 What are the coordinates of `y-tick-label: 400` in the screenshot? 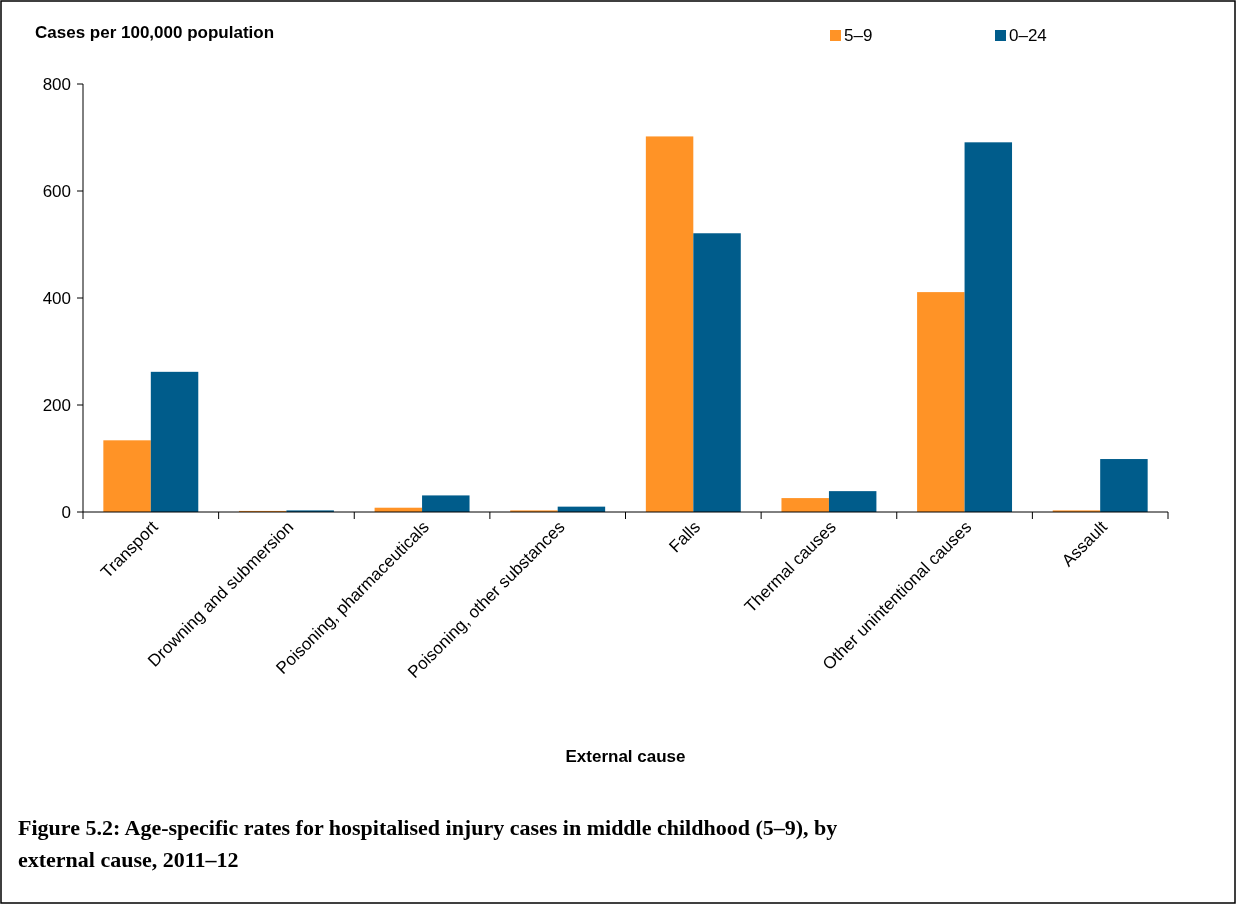 It's located at (56, 298).